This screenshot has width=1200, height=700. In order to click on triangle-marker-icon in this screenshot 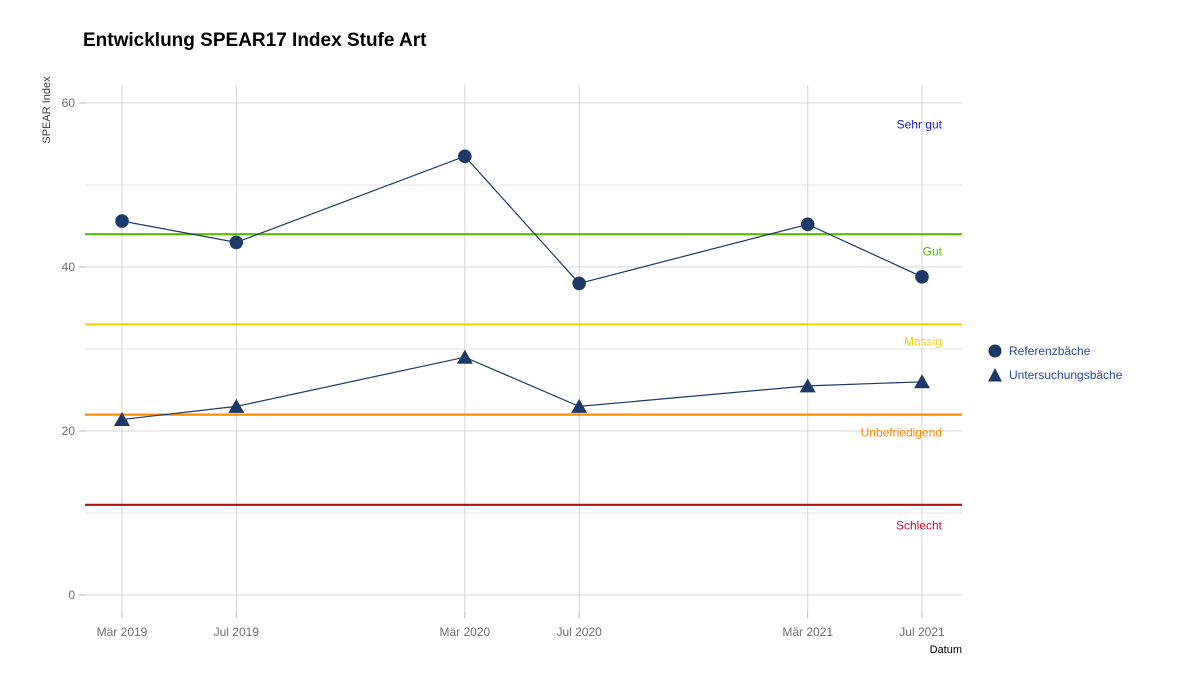, I will do `click(995, 375)`.